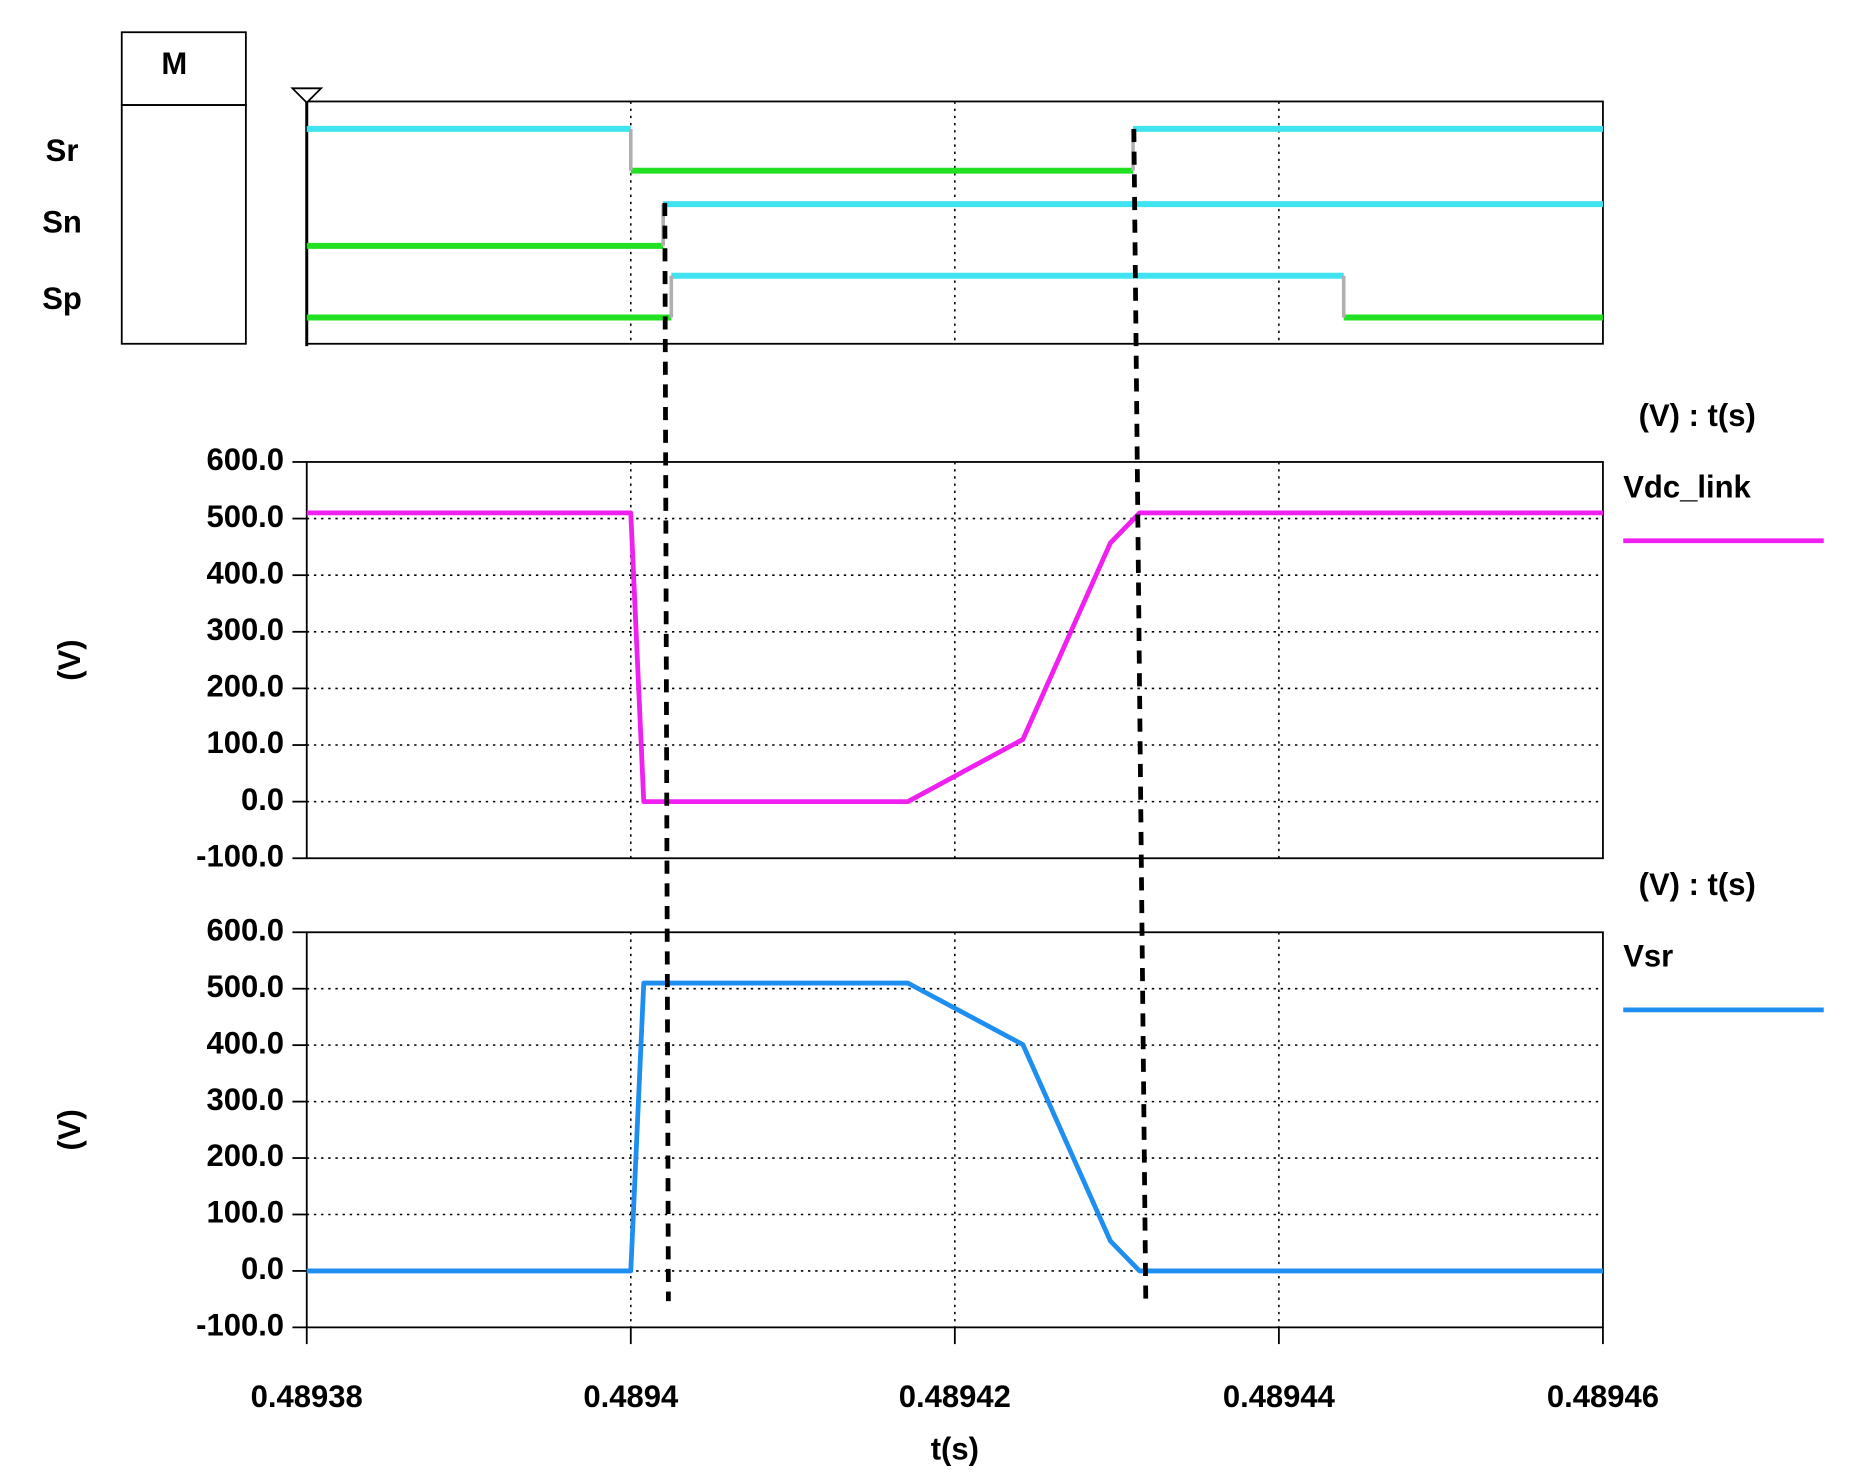 This screenshot has width=1850, height=1473. Describe the element at coordinates (62, 222) in the screenshot. I see `signal-label: Sn` at that location.